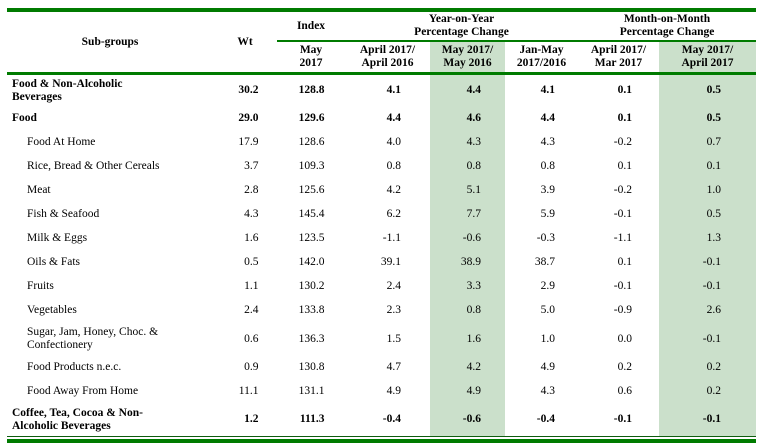 The image size is (762, 446). What do you see at coordinates (382, 286) in the screenshot?
I see `table-row: Fruits 1.1 130.2 2.4 3.3 2.9 -0.1 -0.1` at bounding box center [382, 286].